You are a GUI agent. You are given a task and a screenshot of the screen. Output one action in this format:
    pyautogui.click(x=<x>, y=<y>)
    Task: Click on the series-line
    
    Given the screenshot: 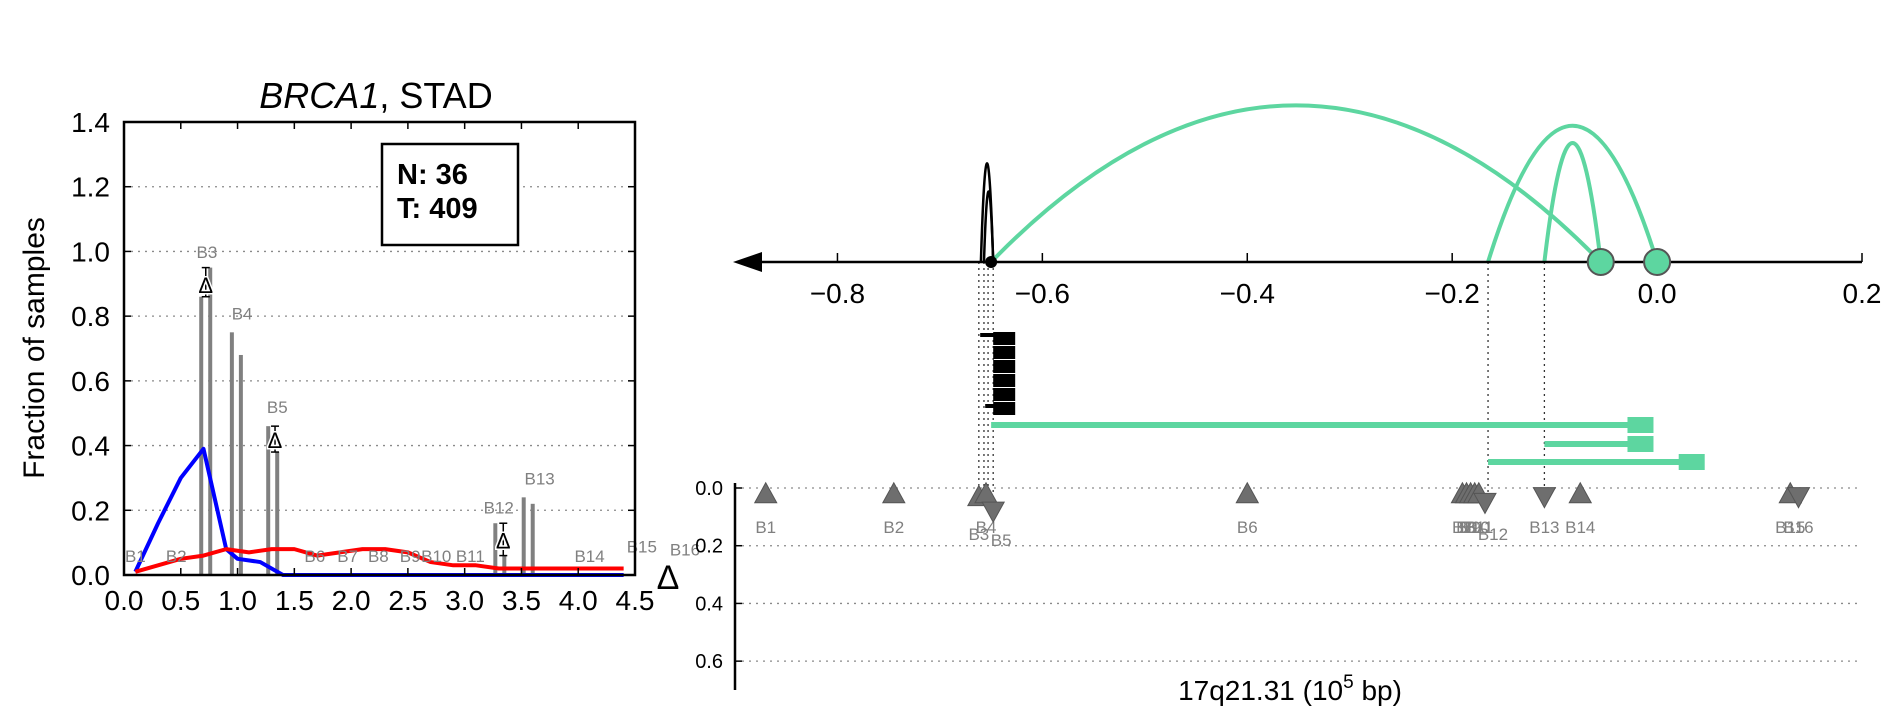 What is the action you would take?
    pyautogui.click(x=379, y=560)
    